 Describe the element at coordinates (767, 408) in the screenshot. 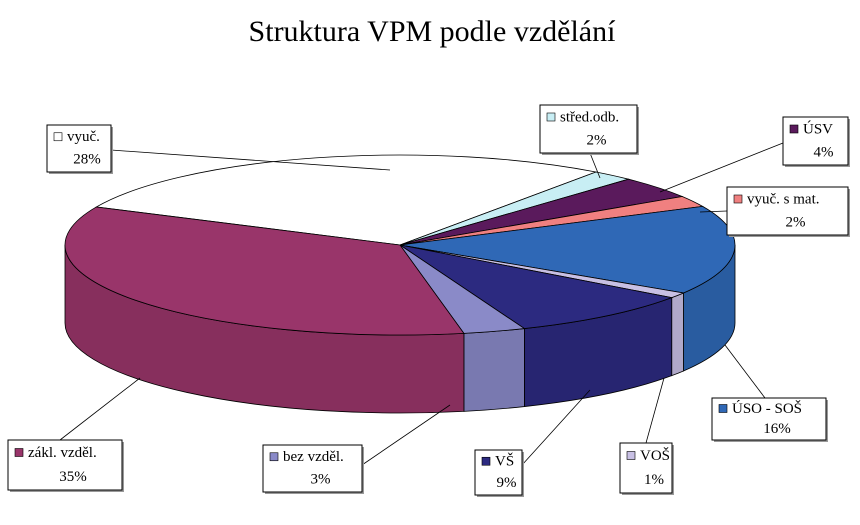

I see `category-label: ÚSO - SOŠ` at that location.